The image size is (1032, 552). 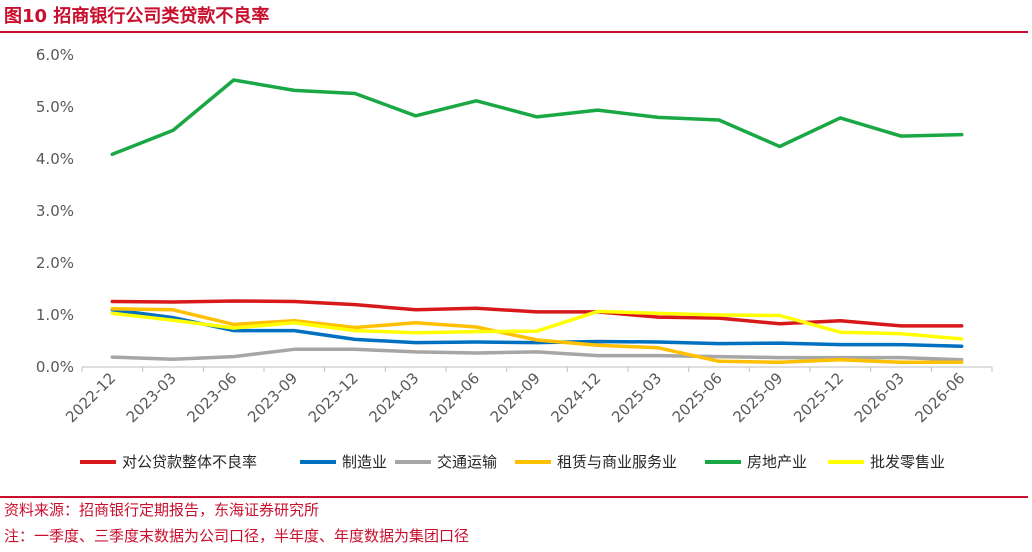 What do you see at coordinates (272, 397) in the screenshot?
I see `x-tick-label: 2023-09` at bounding box center [272, 397].